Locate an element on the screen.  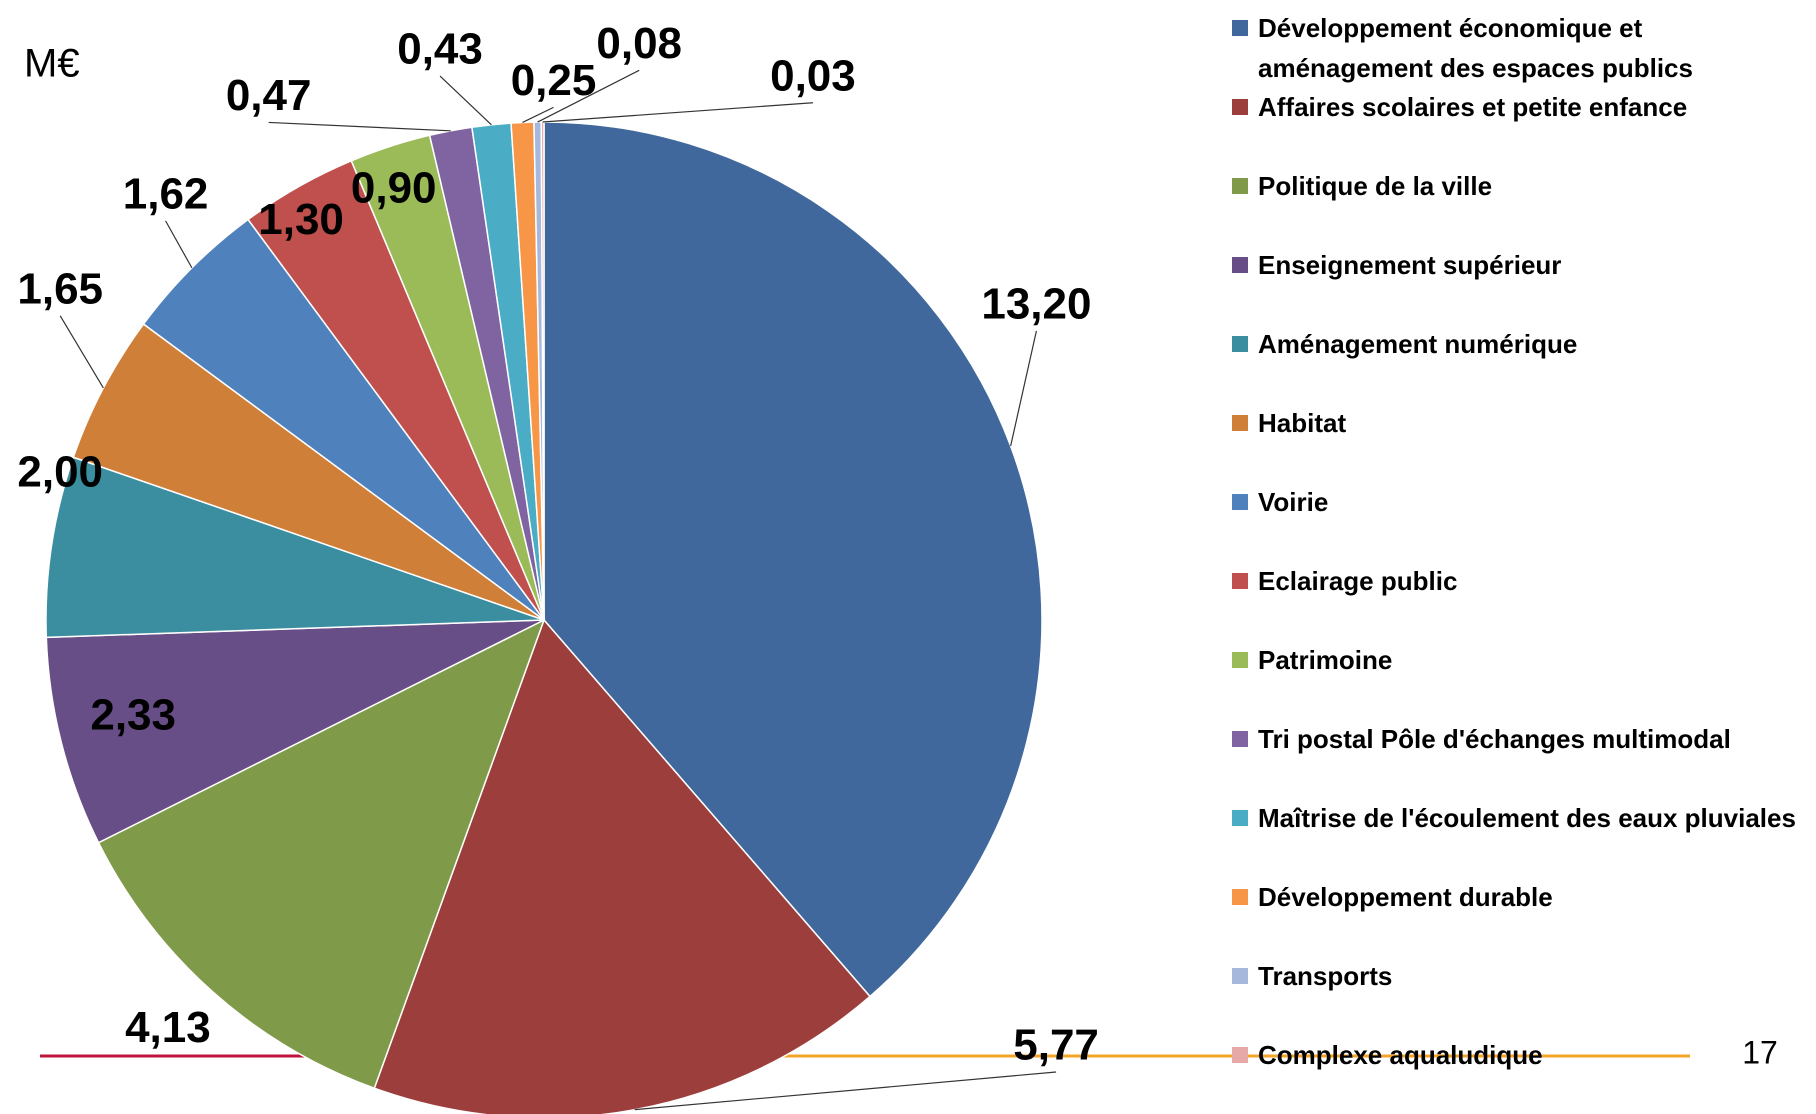
legend-item: Habitat is located at coordinates (1289, 423).